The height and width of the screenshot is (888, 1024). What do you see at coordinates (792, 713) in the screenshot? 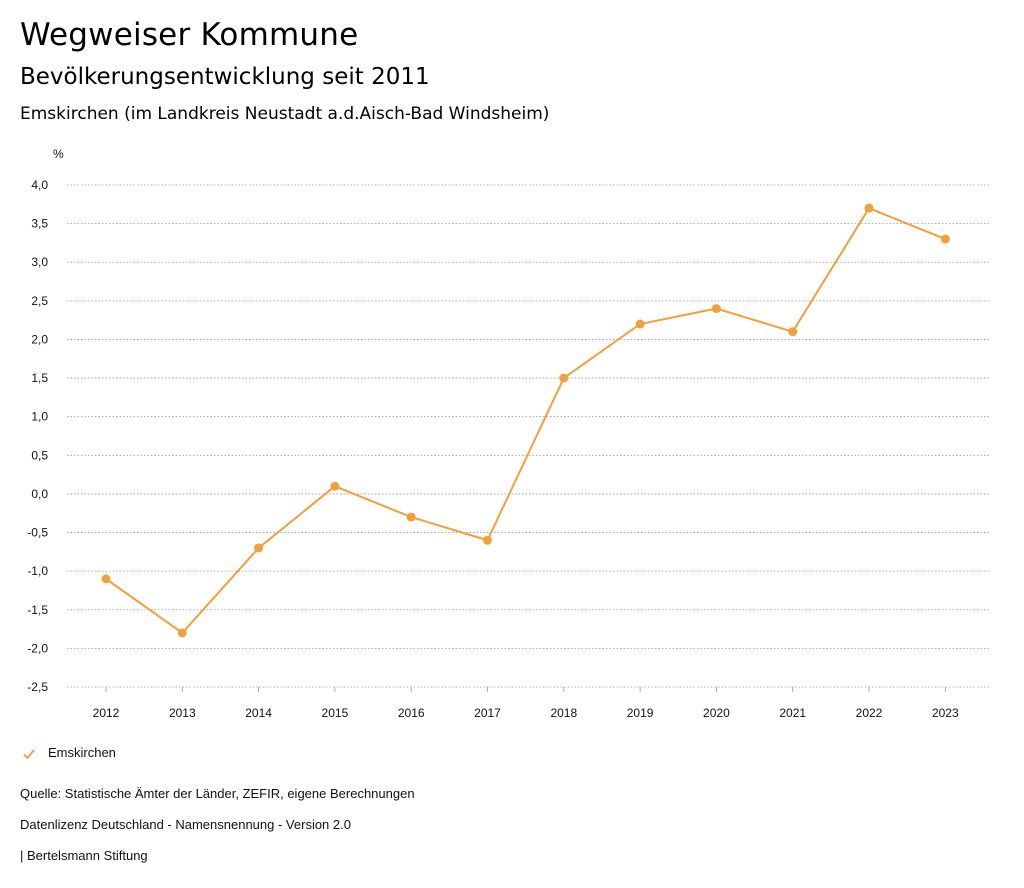
I see `x-tick-label: 2021` at bounding box center [792, 713].